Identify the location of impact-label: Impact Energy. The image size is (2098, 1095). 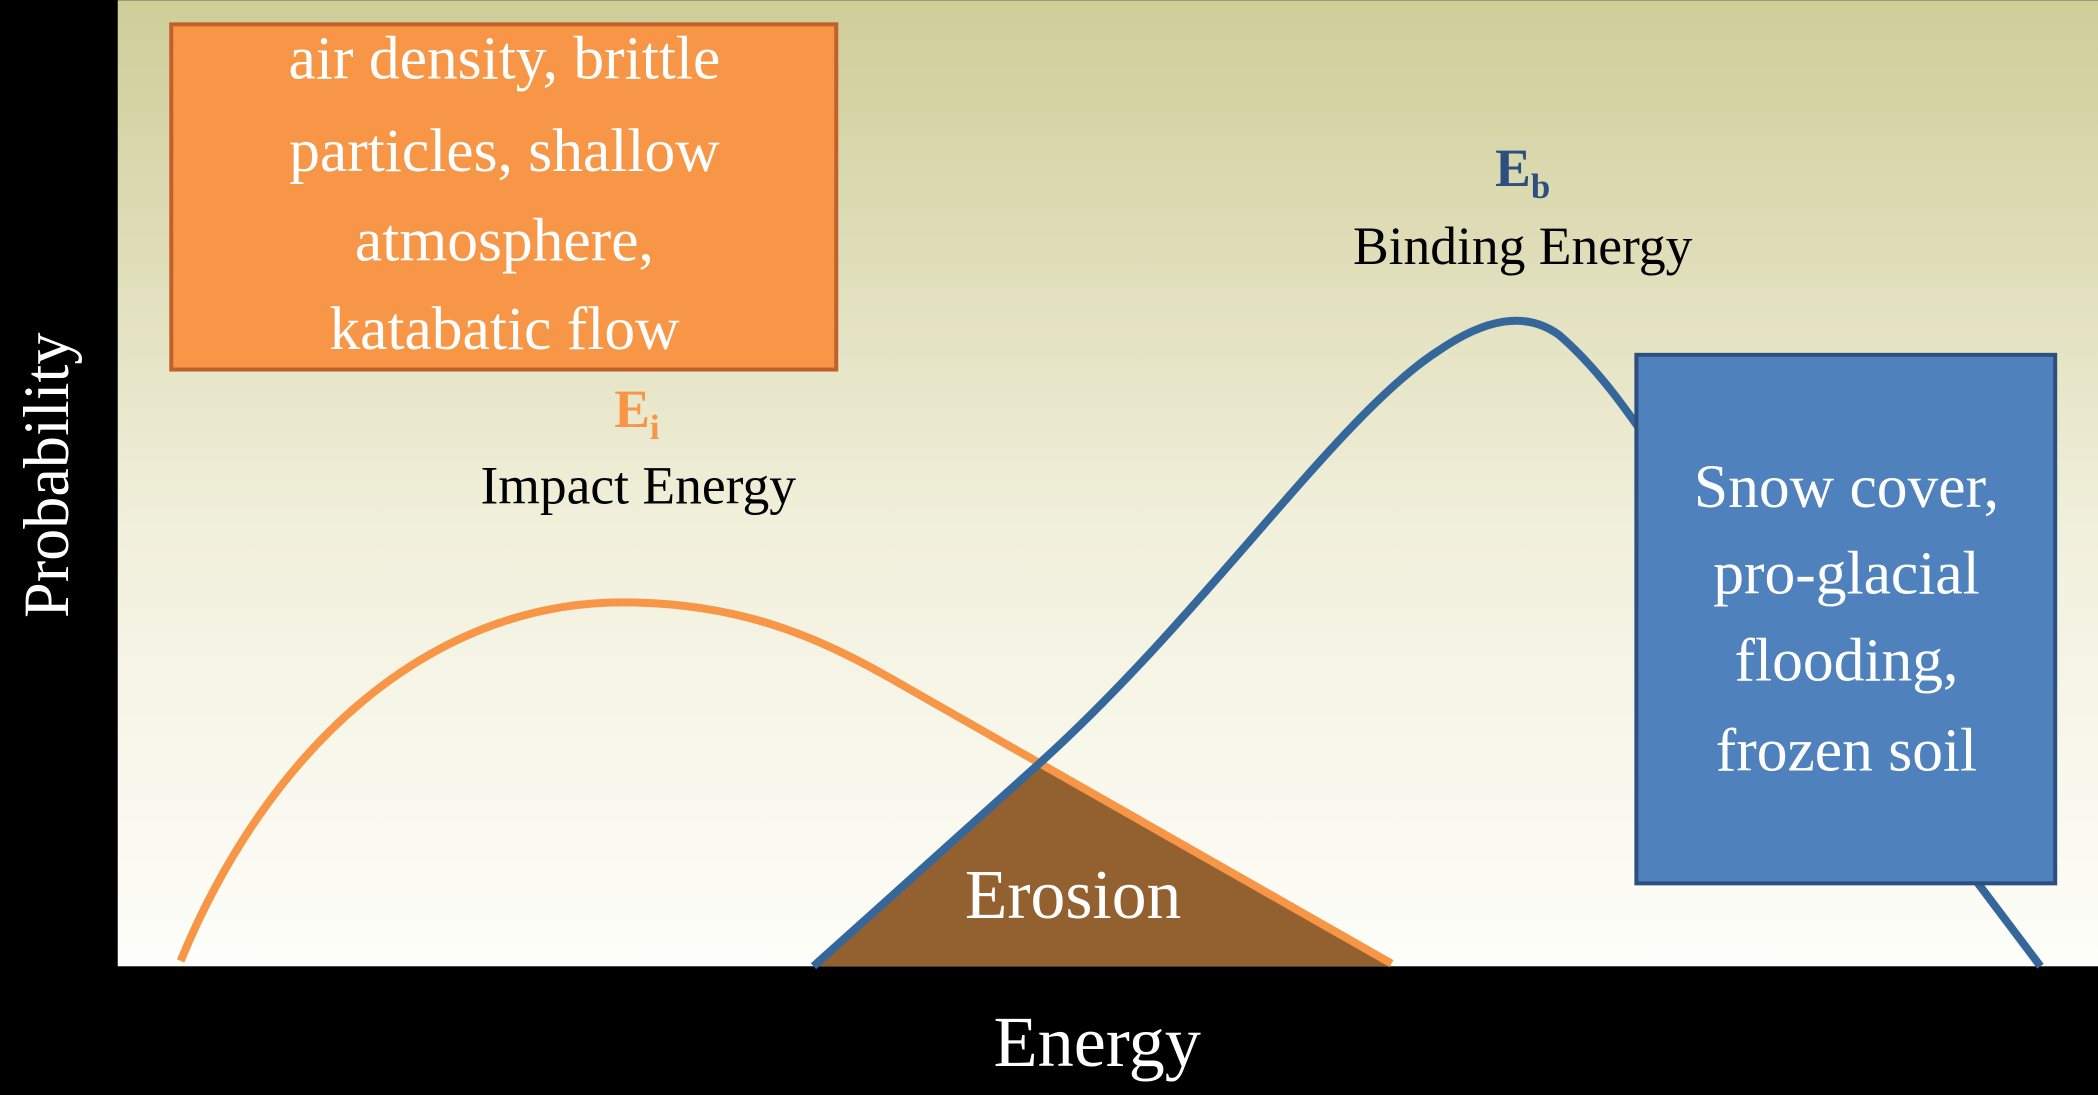
(638, 486).